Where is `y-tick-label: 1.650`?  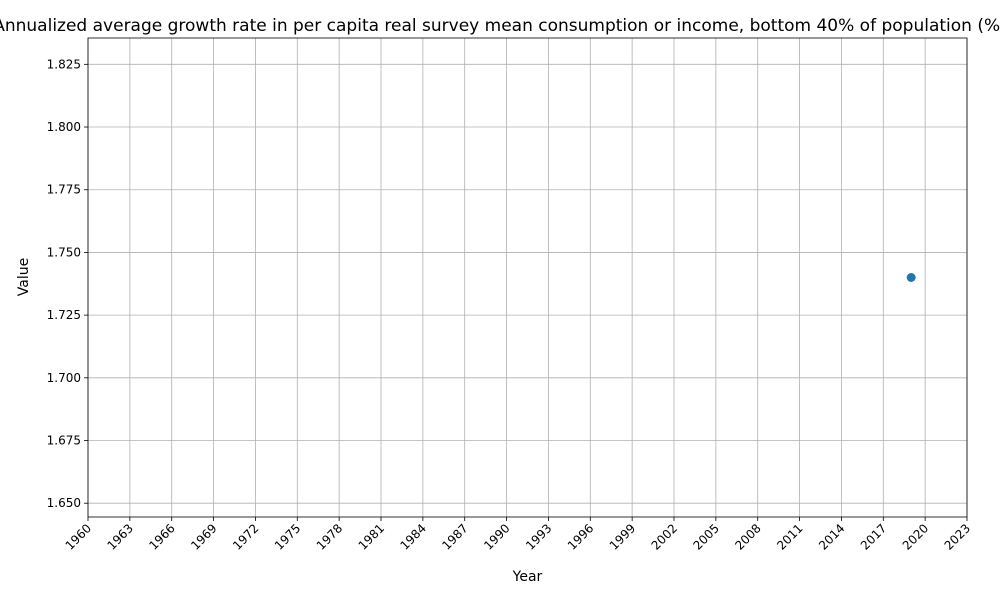
y-tick-label: 1.650 is located at coordinates (64, 503).